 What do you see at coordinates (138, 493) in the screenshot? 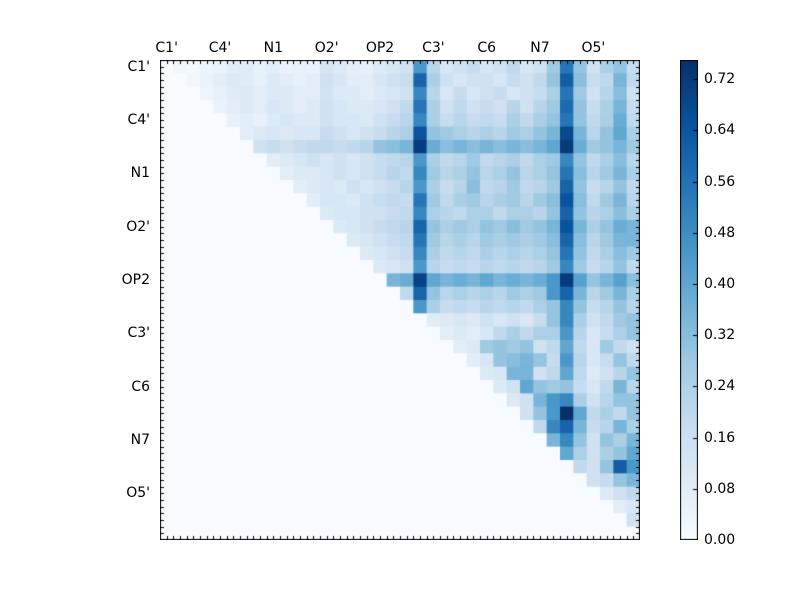
I see `y-axis-tick-label: O5'` at bounding box center [138, 493].